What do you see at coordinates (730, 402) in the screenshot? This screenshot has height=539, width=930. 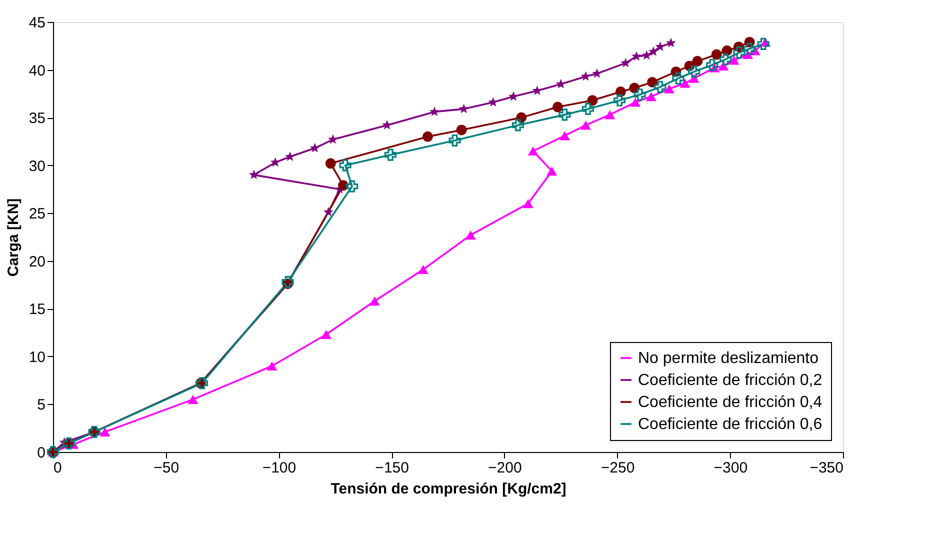 I see `legend-label: Coeficiente de fricción 0,4` at bounding box center [730, 402].